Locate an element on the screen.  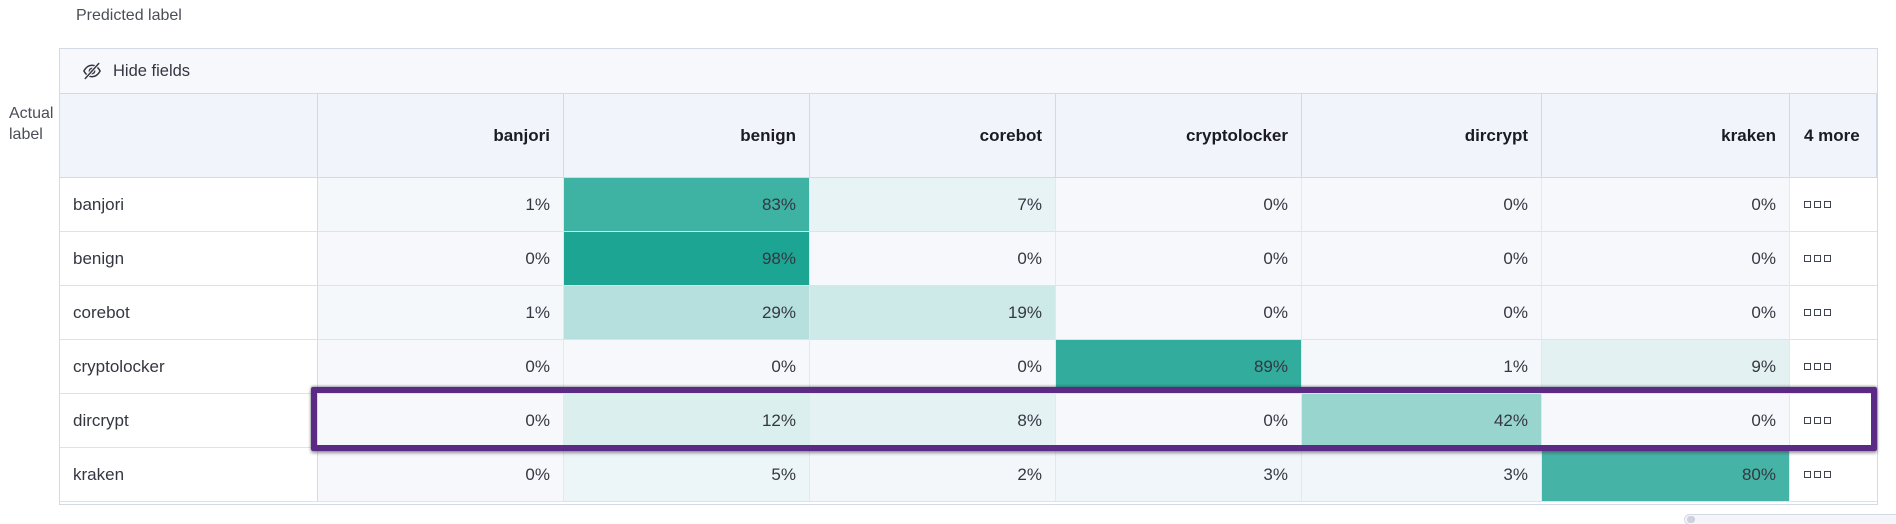
column-header-kraken: kraken is located at coordinates (1666, 136).